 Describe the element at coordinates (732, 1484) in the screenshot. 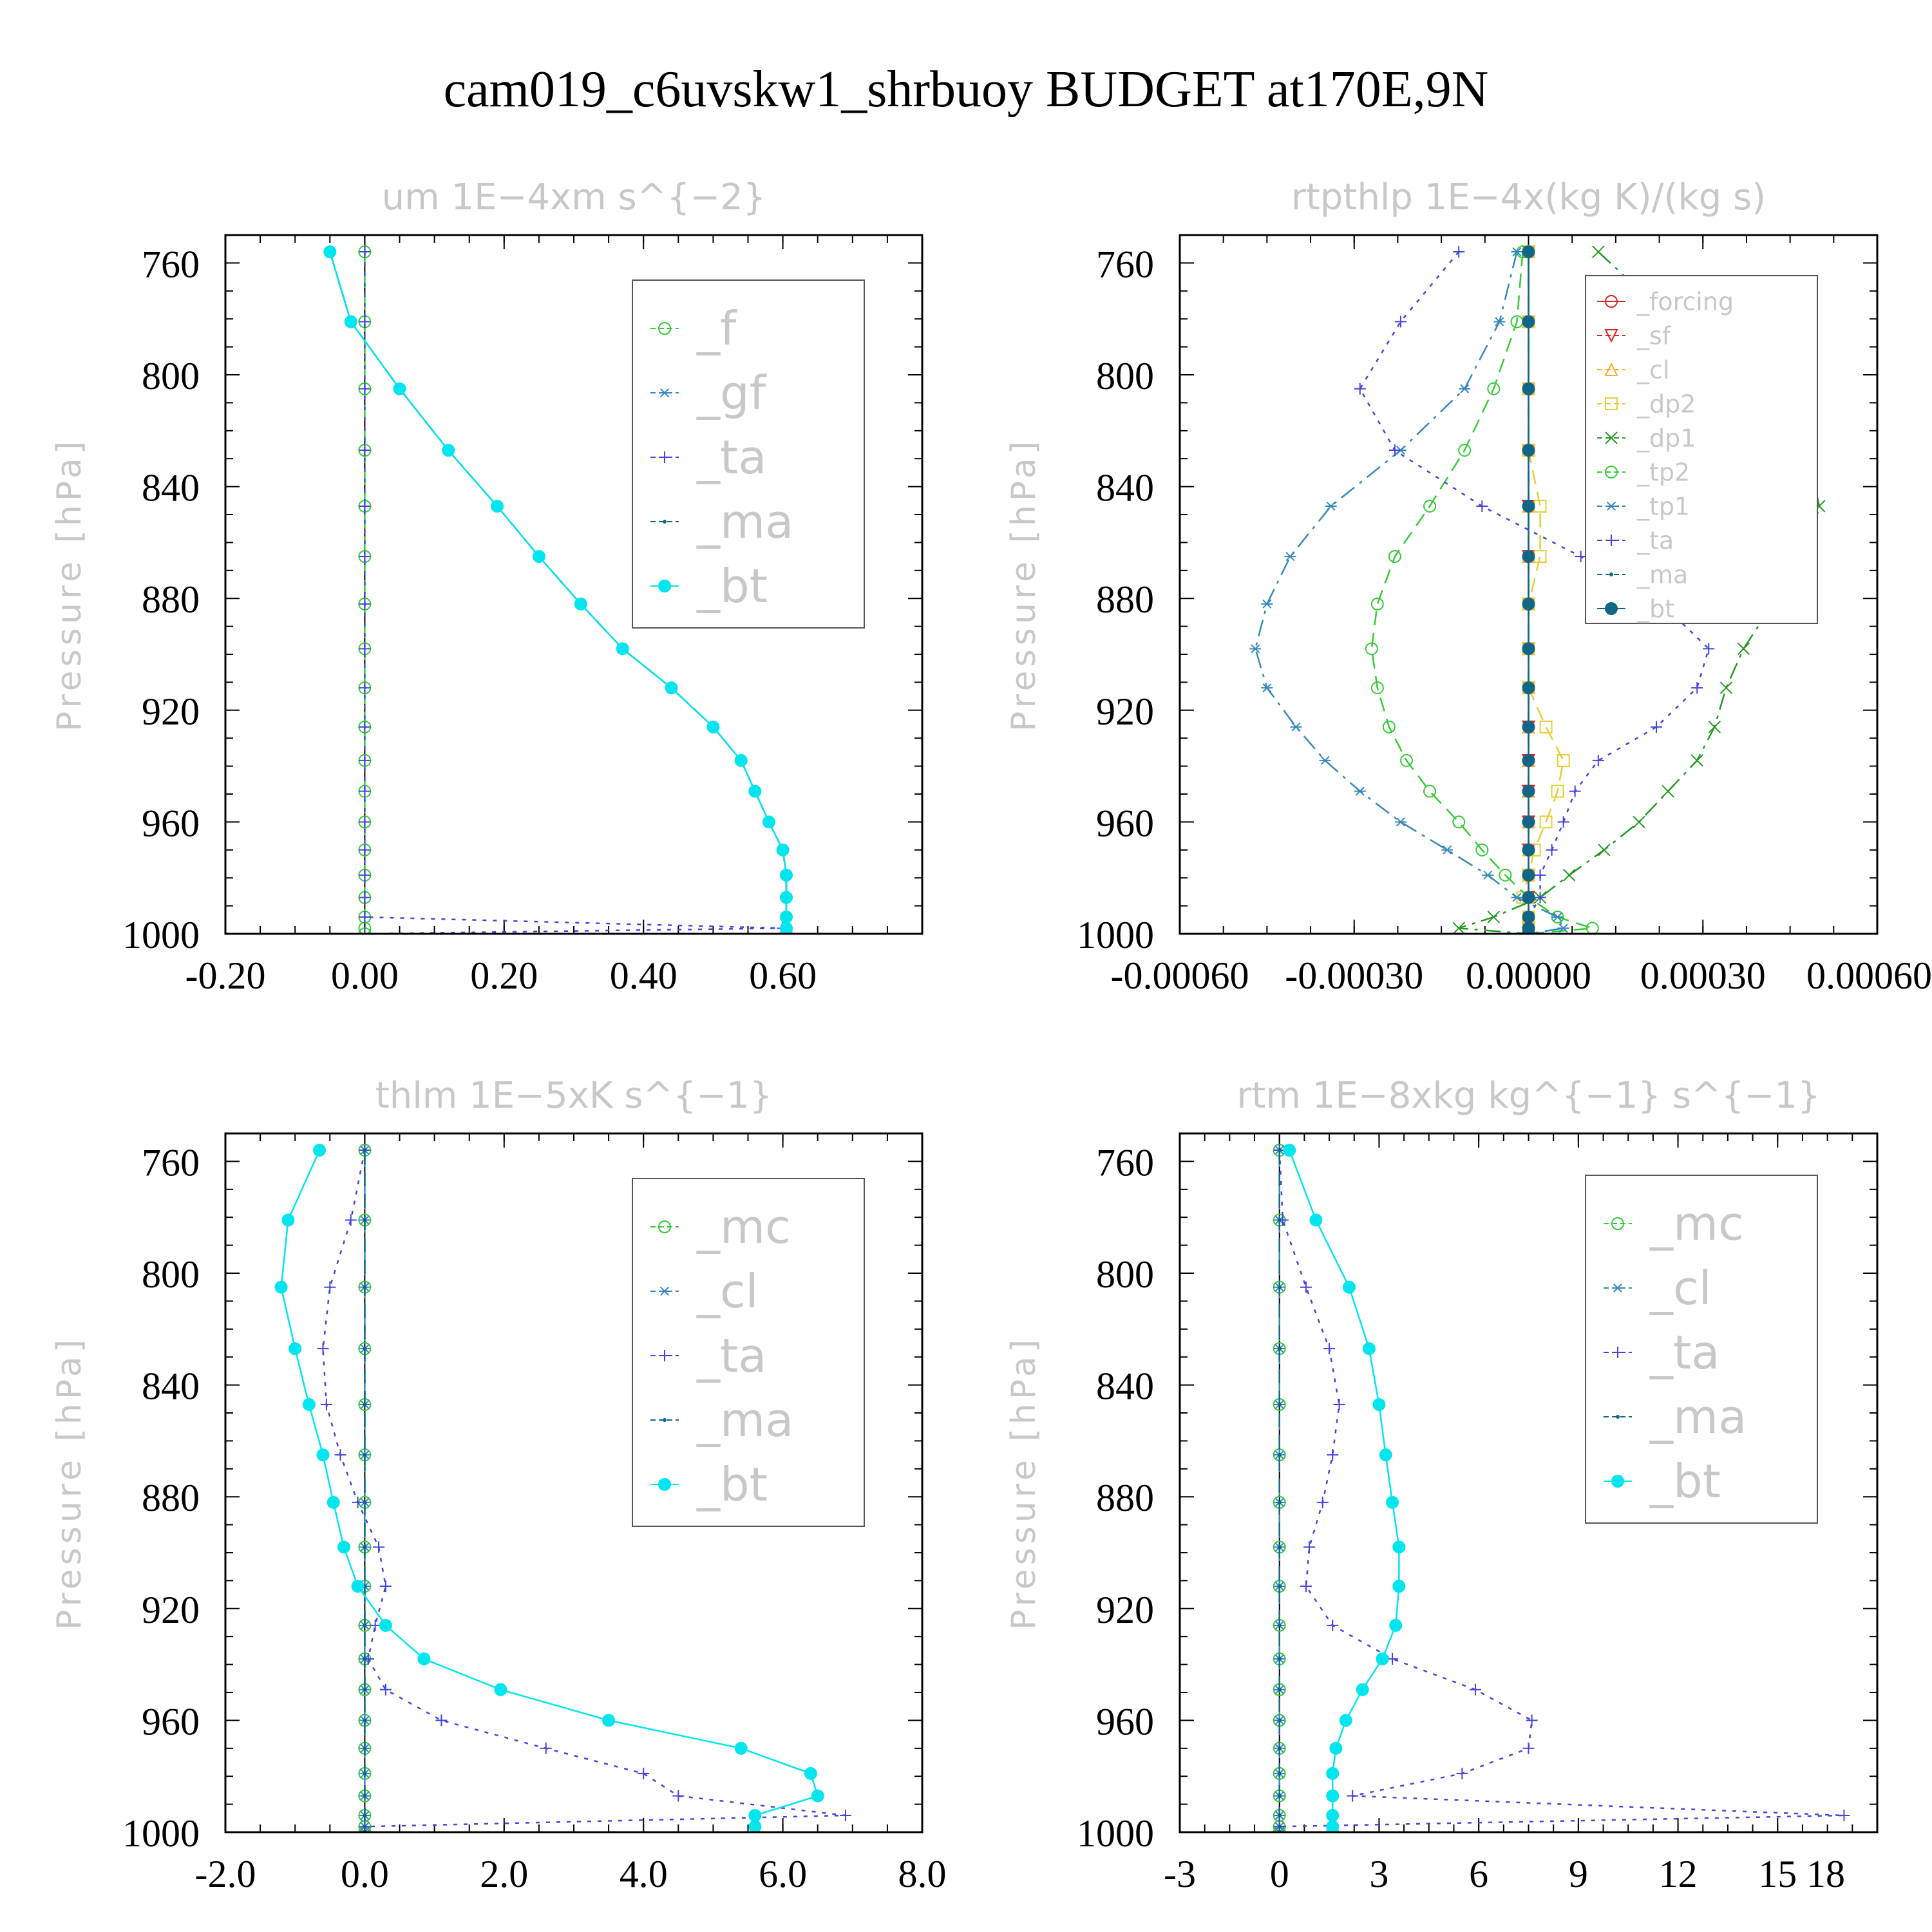

I see `legend-entry: _bt` at that location.